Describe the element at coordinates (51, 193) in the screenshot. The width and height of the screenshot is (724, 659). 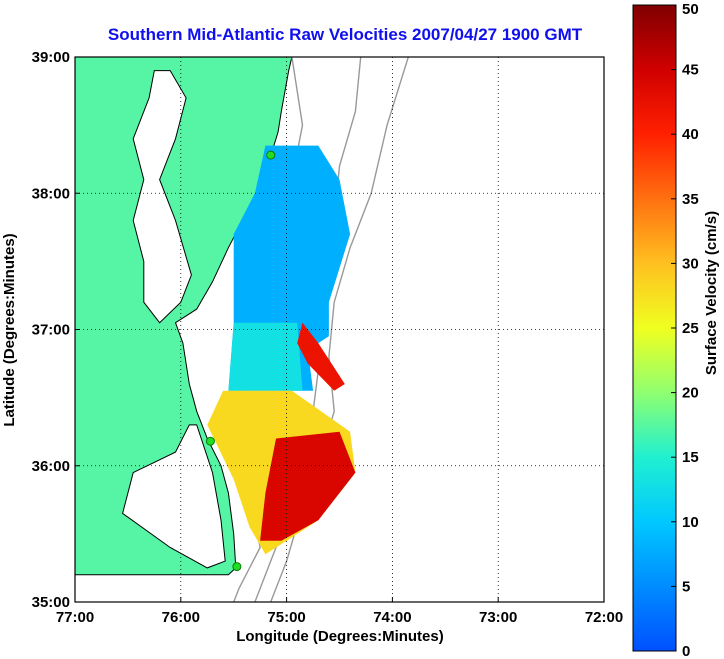
I see `y-tick-label: 38:00` at that location.